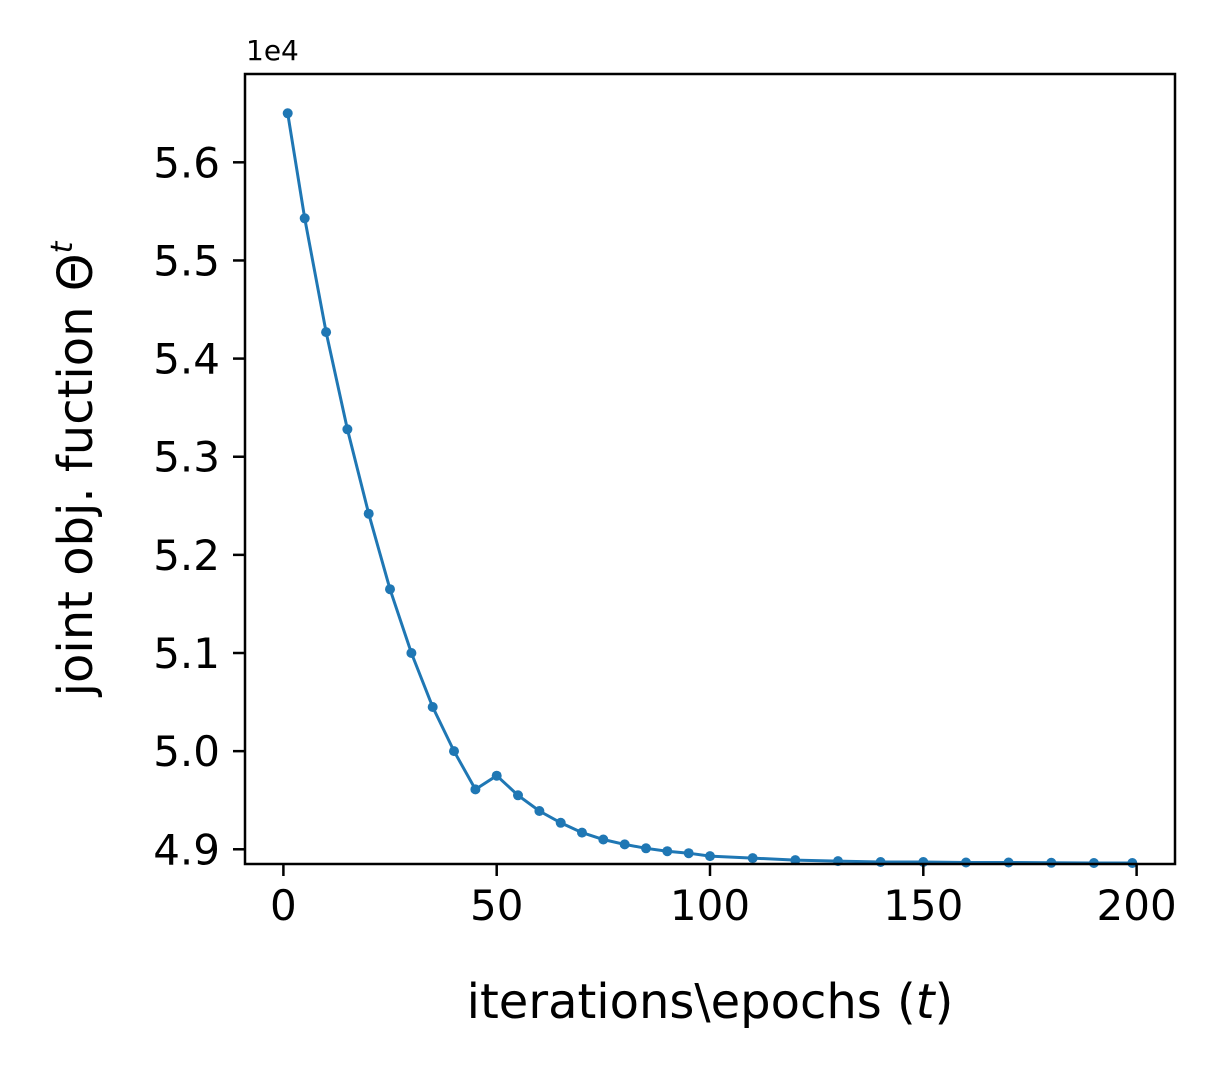  What do you see at coordinates (186, 260) in the screenshot?
I see `y-tick-label: 5.5` at bounding box center [186, 260].